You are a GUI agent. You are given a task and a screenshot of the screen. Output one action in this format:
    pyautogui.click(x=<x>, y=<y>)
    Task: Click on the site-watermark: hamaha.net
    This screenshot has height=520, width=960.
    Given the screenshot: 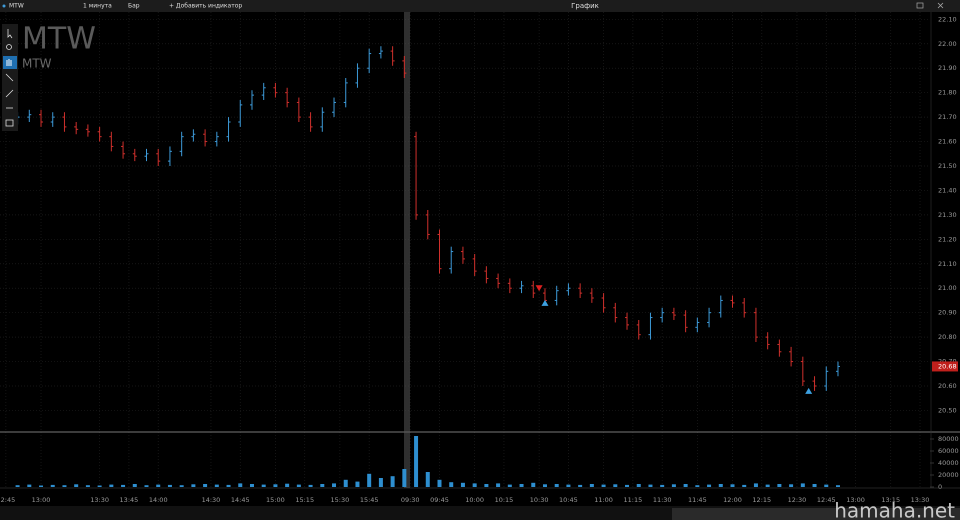 What is the action you would take?
    pyautogui.click(x=894, y=509)
    